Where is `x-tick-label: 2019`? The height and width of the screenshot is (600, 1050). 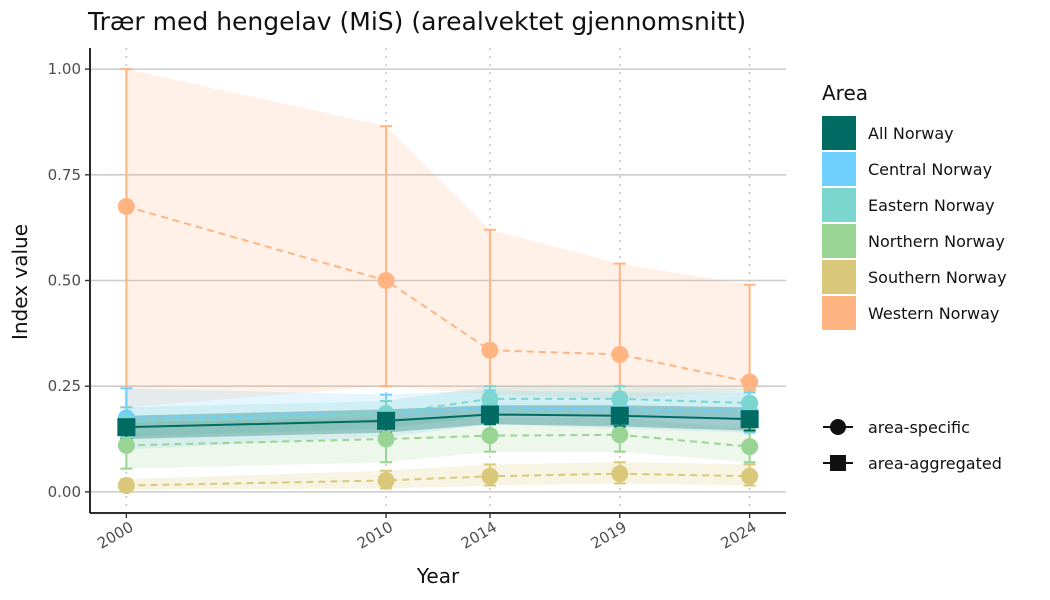 x-tick-label: 2019 is located at coordinates (609, 535).